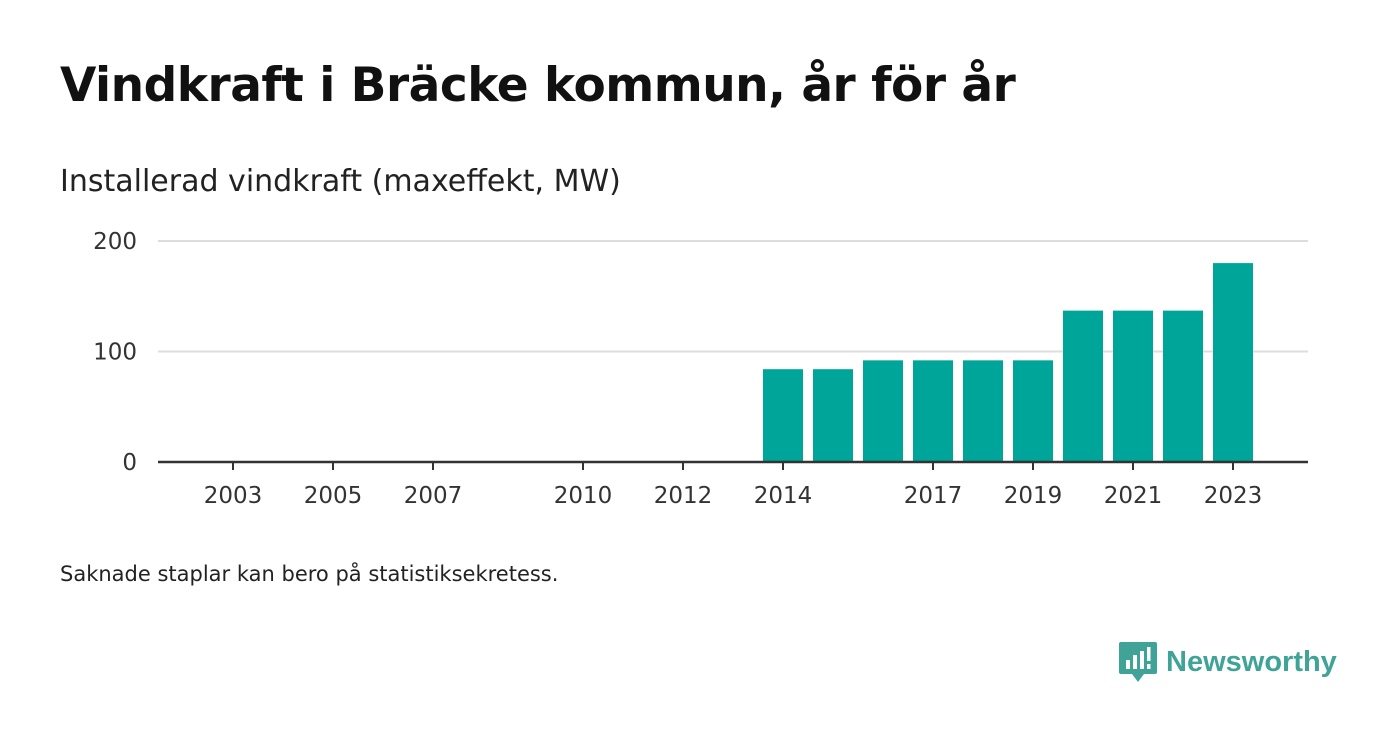  What do you see at coordinates (1033, 496) in the screenshot?
I see `x-tick-label: 2019` at bounding box center [1033, 496].